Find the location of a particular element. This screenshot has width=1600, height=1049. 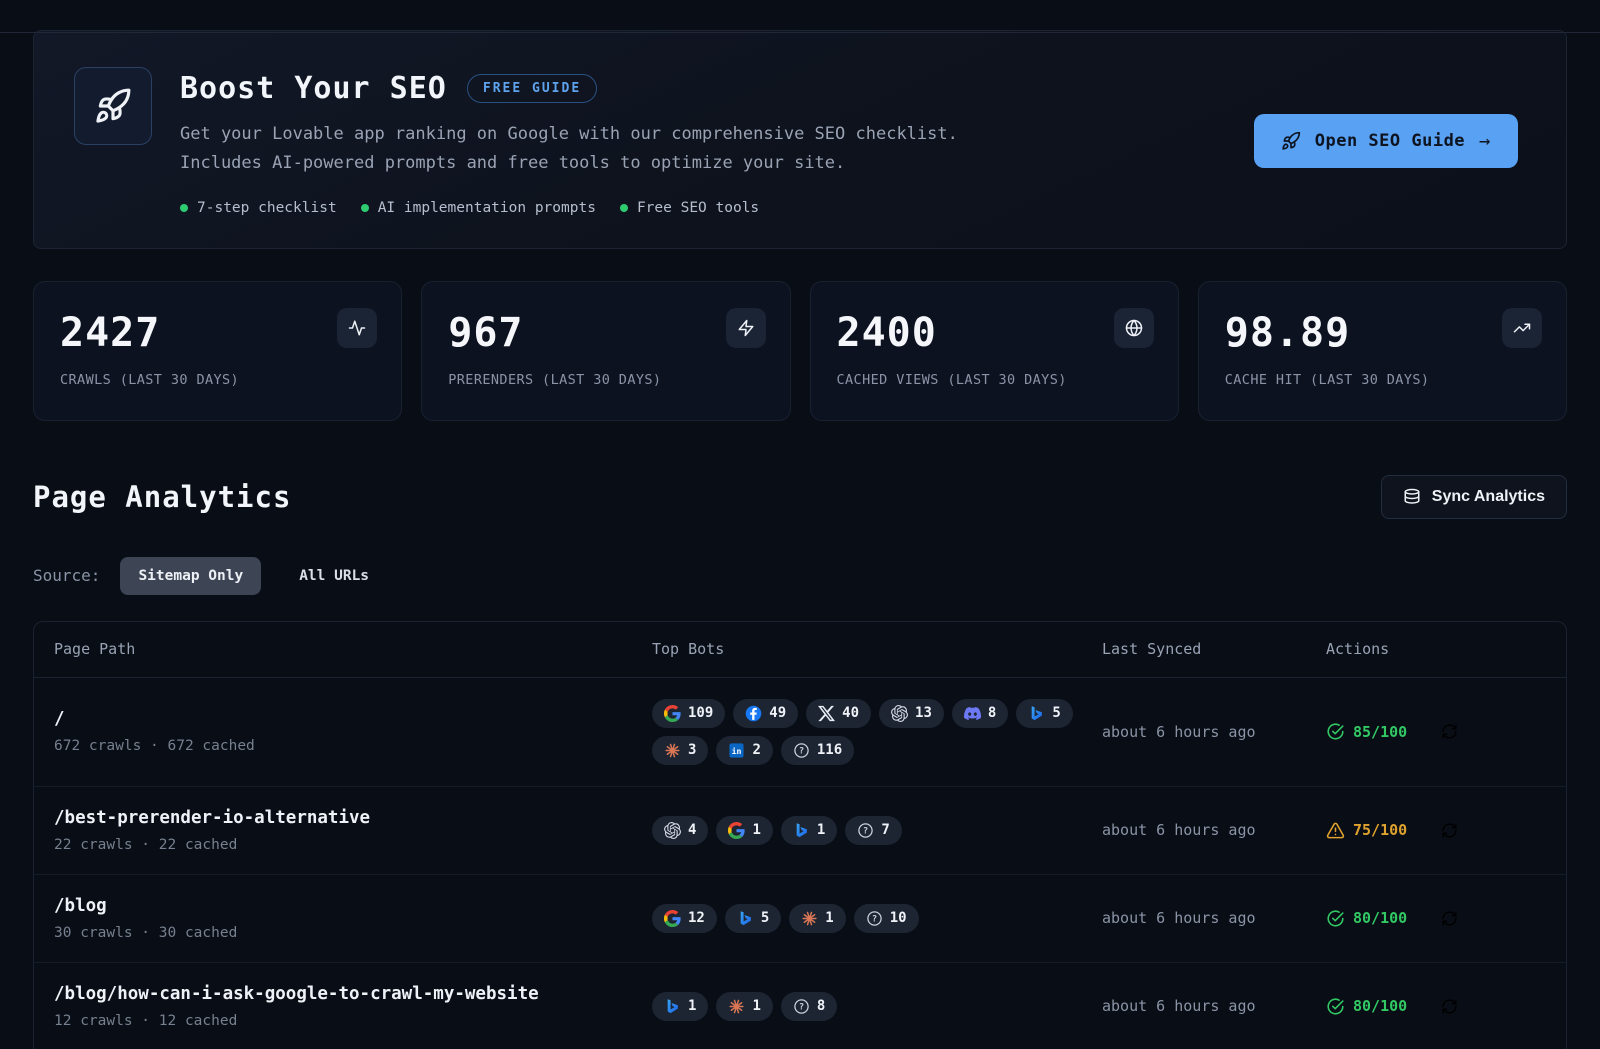

database-icon is located at coordinates (1412, 497).